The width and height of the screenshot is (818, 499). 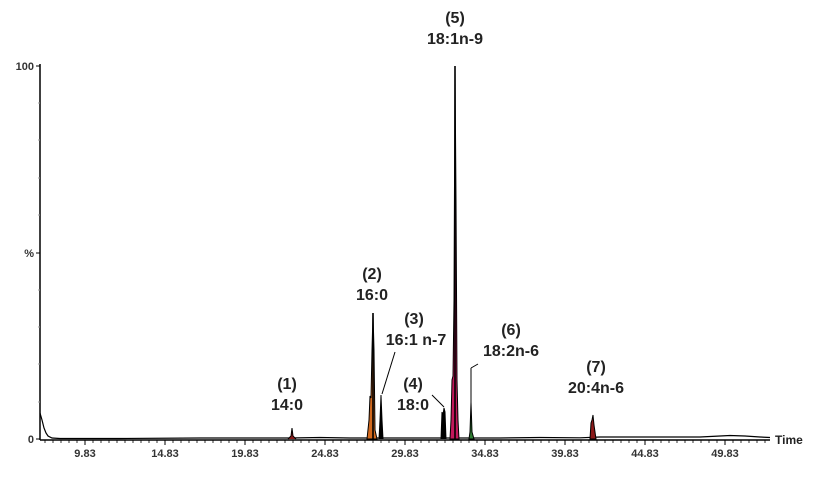 I want to click on peak-3-leader, so click(x=388, y=373).